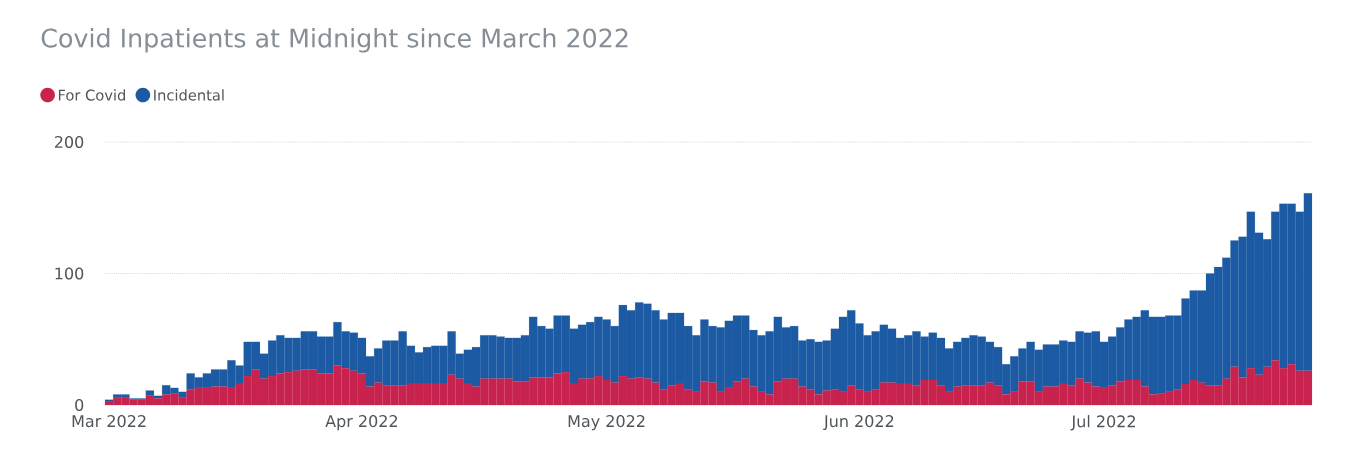 This screenshot has height=459, width=1360. I want to click on y-tick-label: 100, so click(69, 273).